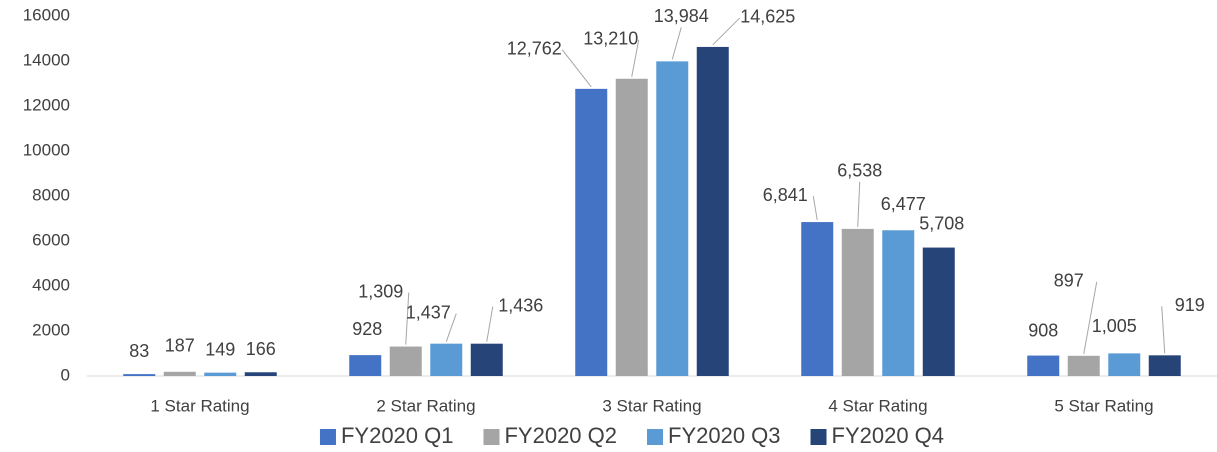 The image size is (1217, 452). What do you see at coordinates (1190, 305) in the screenshot?
I see `value-label: 919` at bounding box center [1190, 305].